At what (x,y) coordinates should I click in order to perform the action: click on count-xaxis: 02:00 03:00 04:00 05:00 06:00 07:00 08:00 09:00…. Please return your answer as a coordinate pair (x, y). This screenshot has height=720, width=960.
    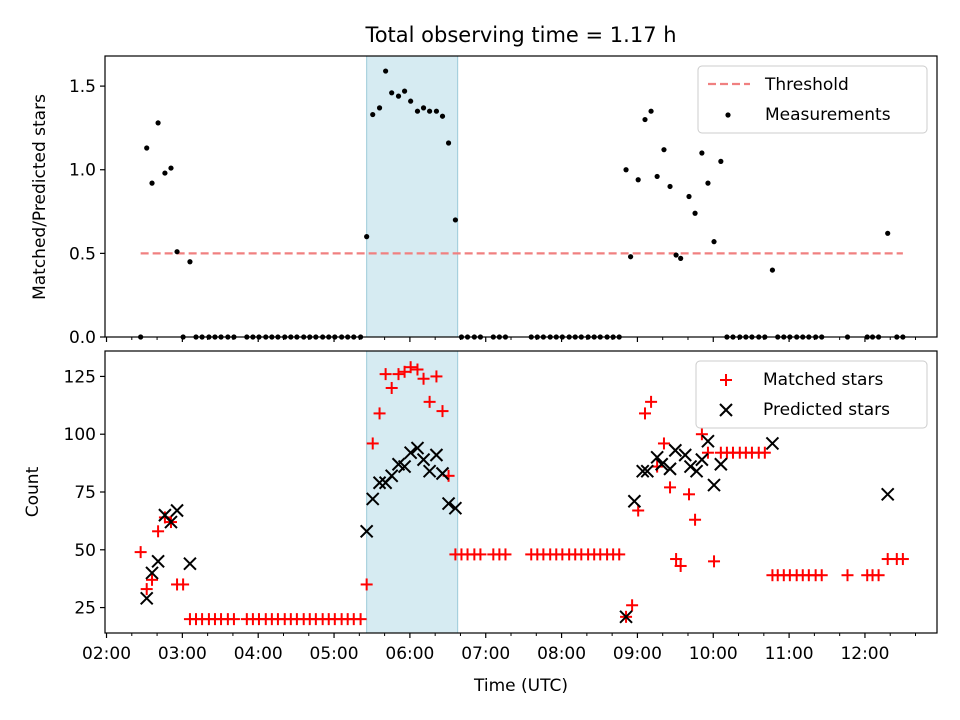
    Looking at the image, I should click on (499, 648).